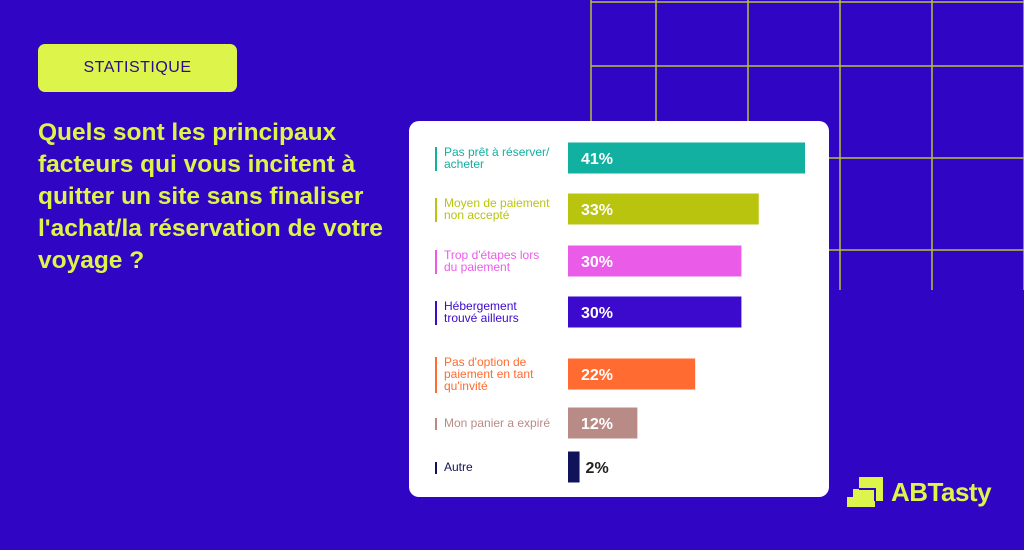 The height and width of the screenshot is (550, 1024). I want to click on category-label: Autre, so click(458, 467).